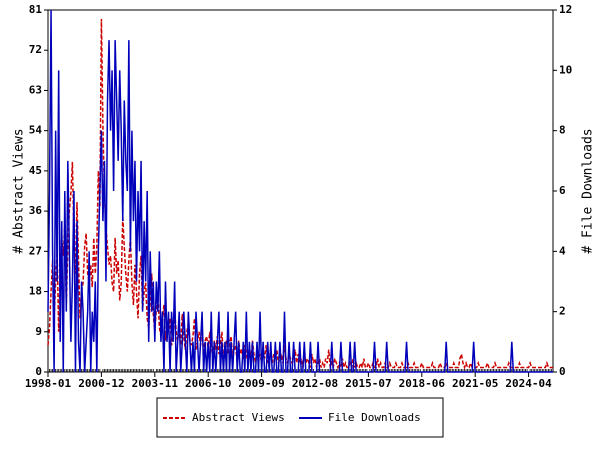 The width and height of the screenshot is (600, 450). I want to click on y2-tick-label: 10, so click(565, 69).